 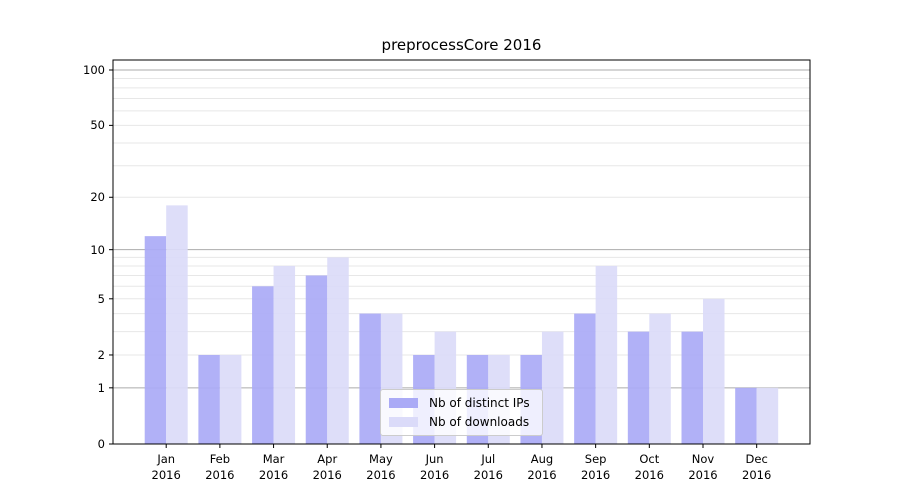 I want to click on legend-swatch-downloads, so click(x=403, y=421).